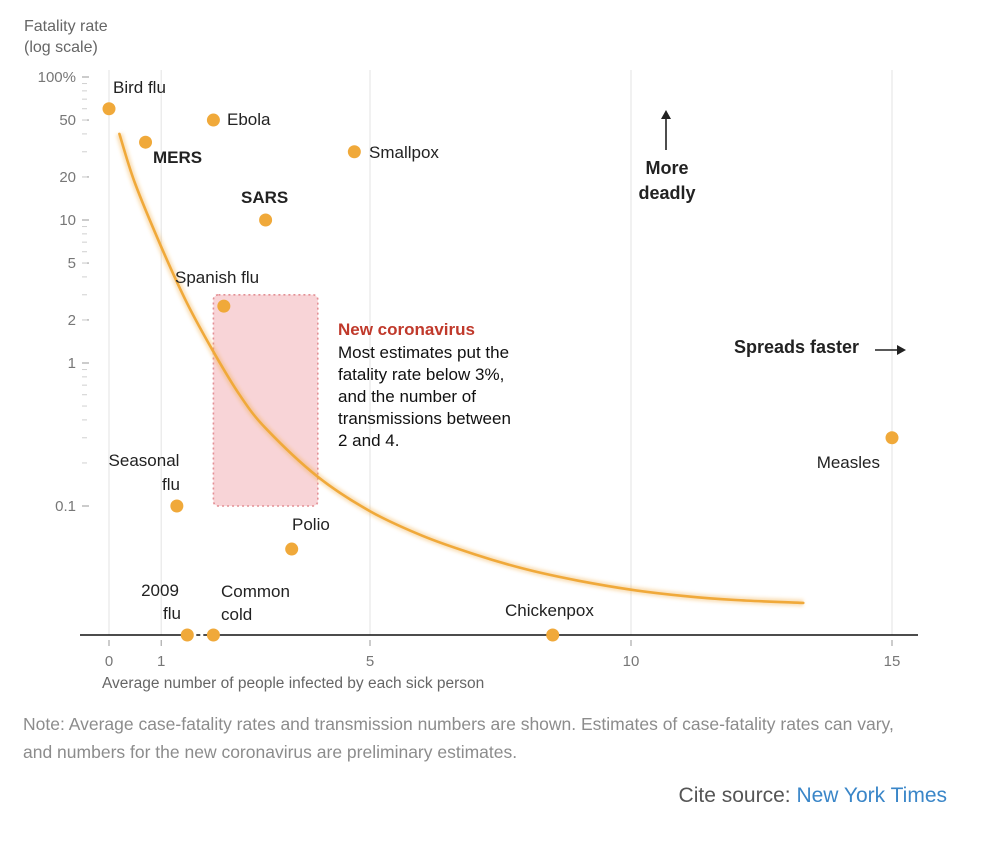 This screenshot has width=1000, height=841. Describe the element at coordinates (57, 77) in the screenshot. I see `y-tick-label: 100%` at that location.